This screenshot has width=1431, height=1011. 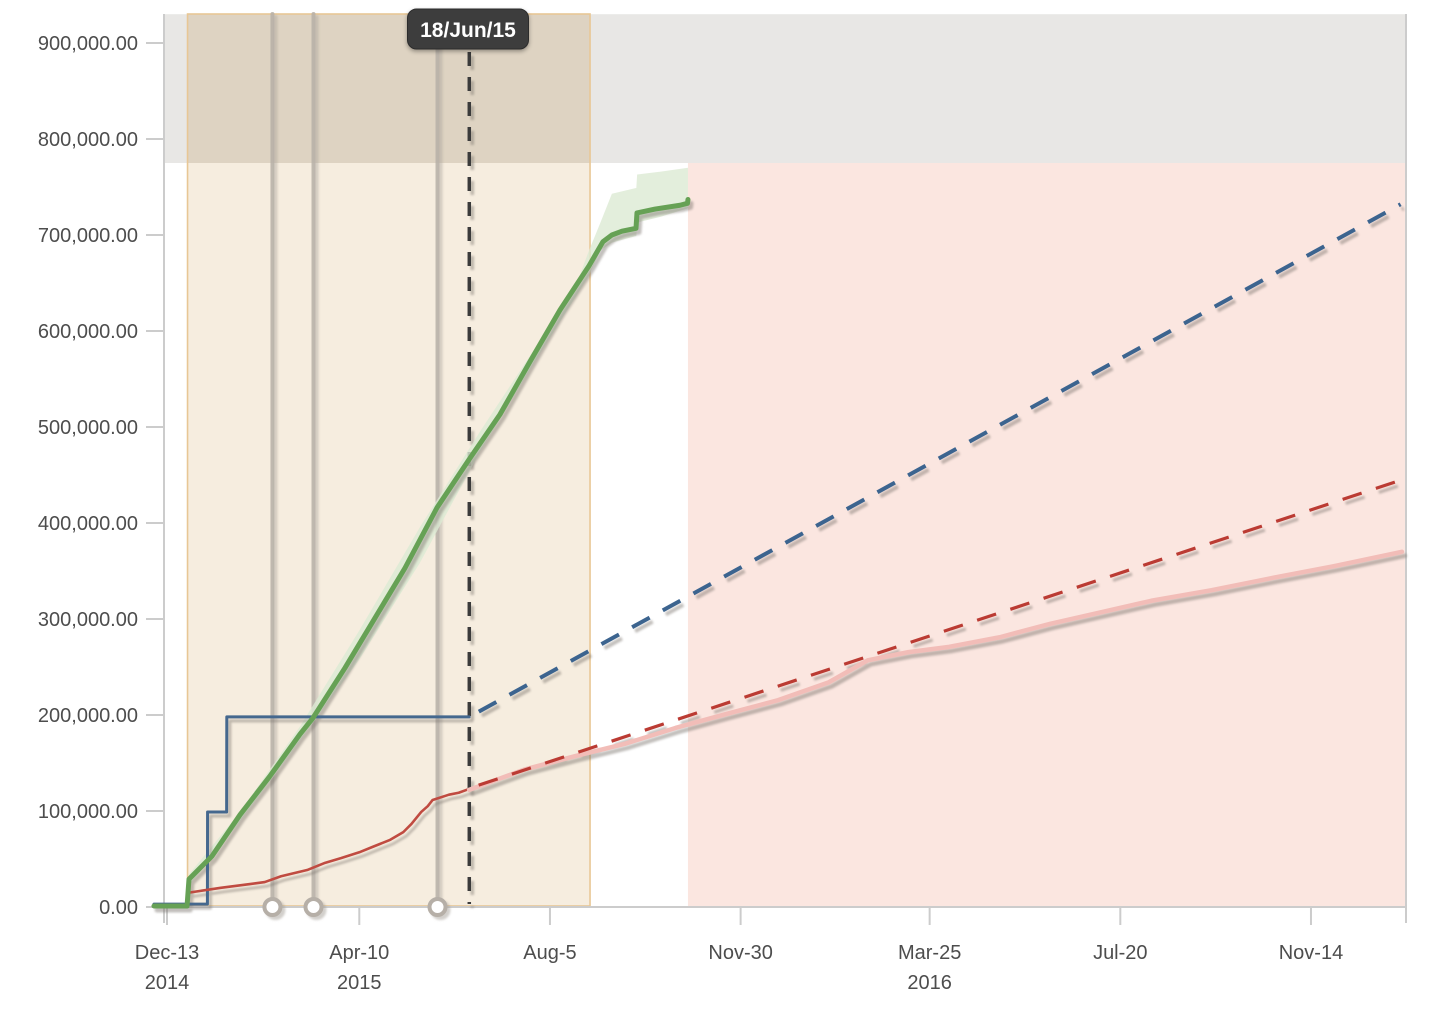 What do you see at coordinates (1311, 953) in the screenshot?
I see `x-tick-label: Nov-14` at bounding box center [1311, 953].